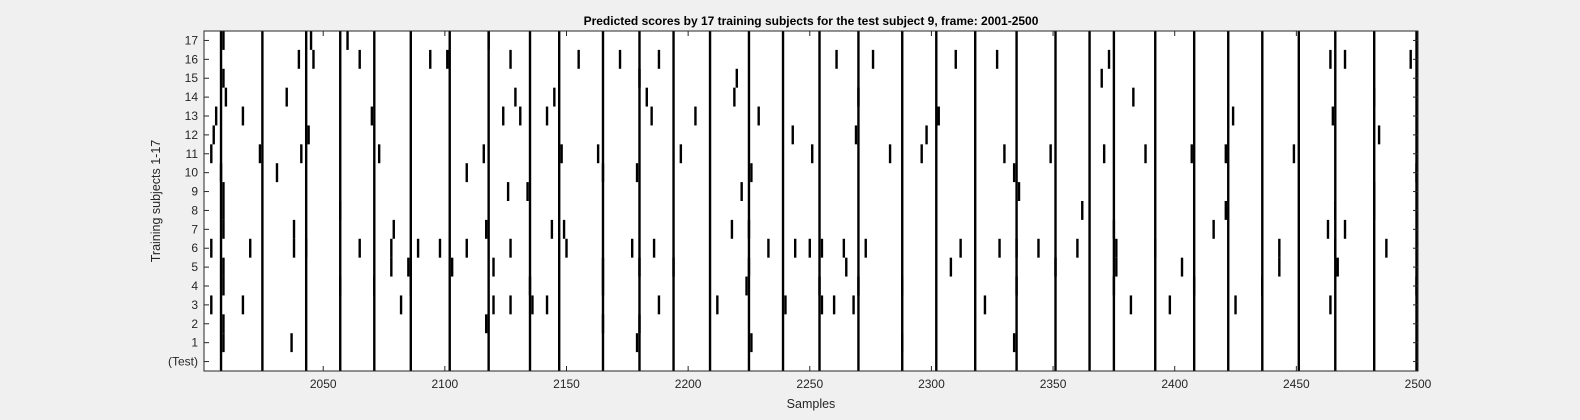 Image resolution: width=1580 pixels, height=420 pixels. Describe the element at coordinates (811, 404) in the screenshot. I see `x-axis-label: Samples` at that location.